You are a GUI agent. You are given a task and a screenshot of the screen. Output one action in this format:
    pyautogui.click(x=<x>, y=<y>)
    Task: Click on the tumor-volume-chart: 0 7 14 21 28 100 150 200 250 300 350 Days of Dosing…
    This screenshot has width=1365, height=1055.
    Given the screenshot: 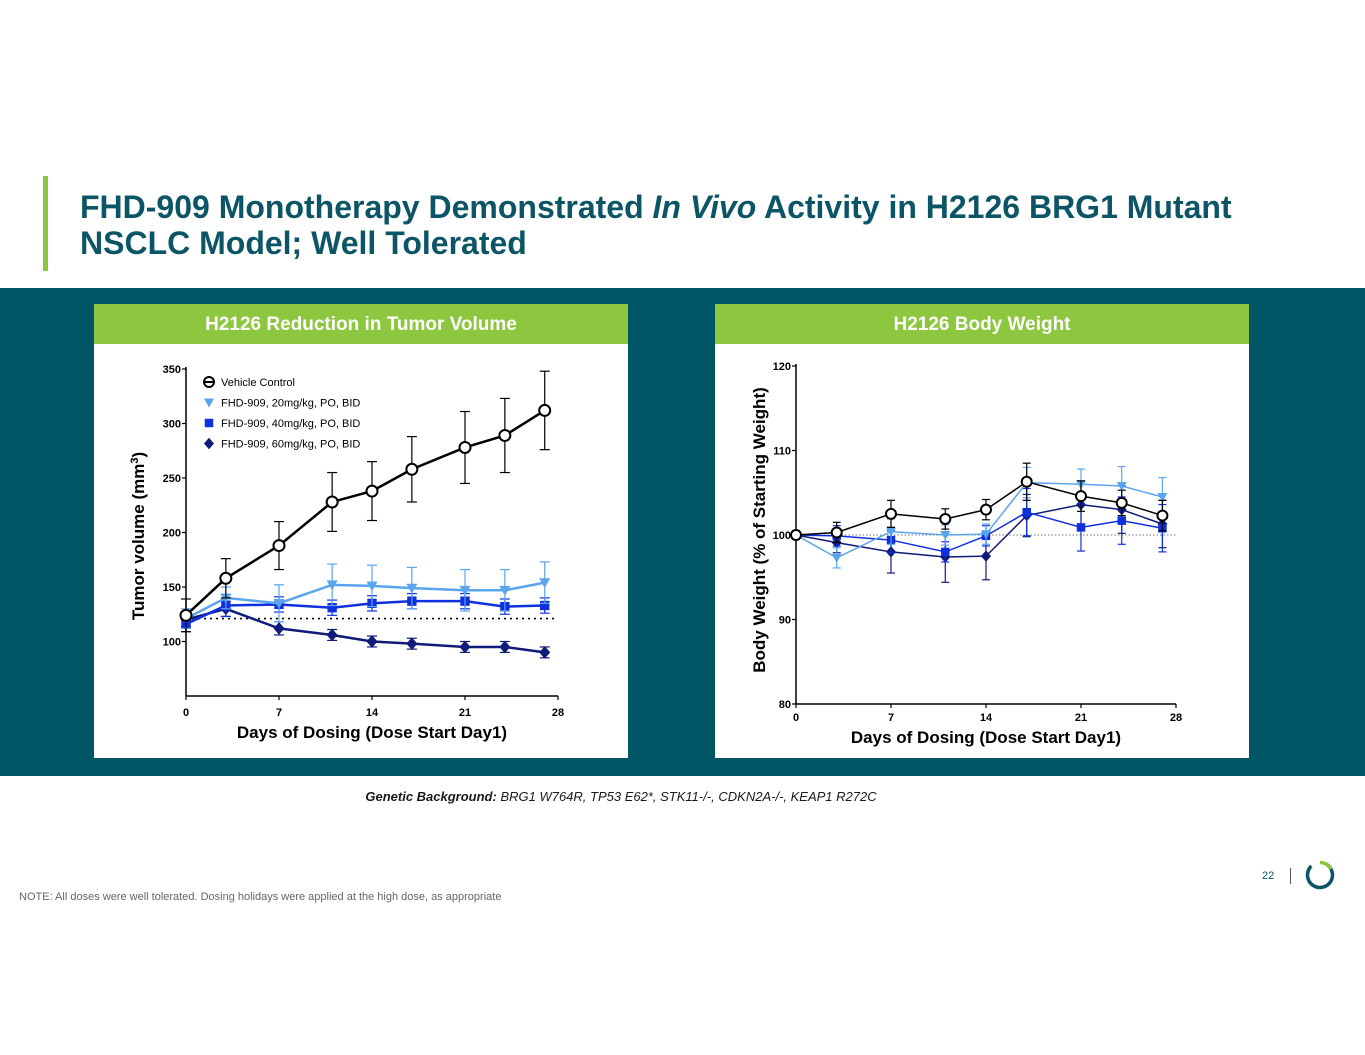 What is the action you would take?
    pyautogui.click(x=346, y=553)
    